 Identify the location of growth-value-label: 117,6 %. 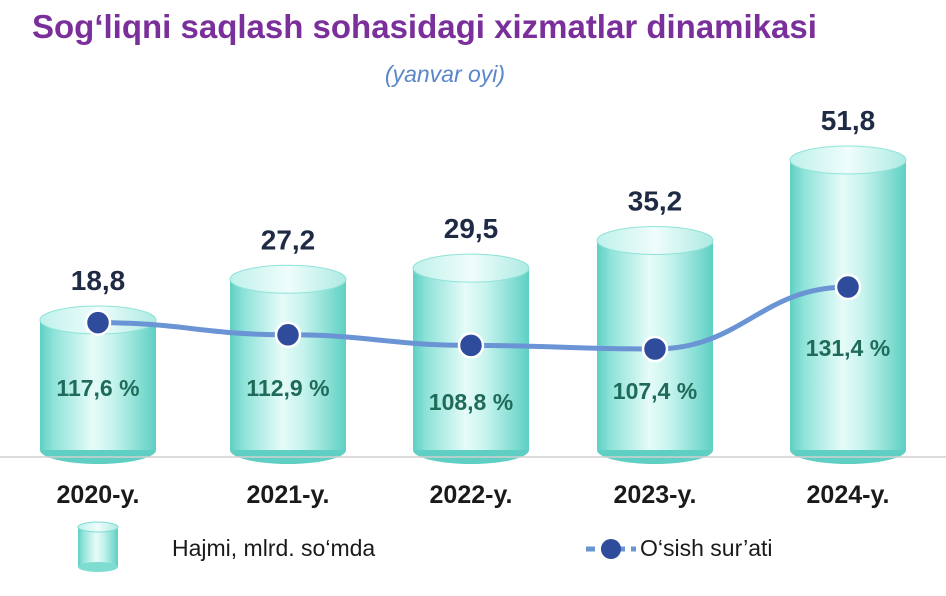
(97, 388).